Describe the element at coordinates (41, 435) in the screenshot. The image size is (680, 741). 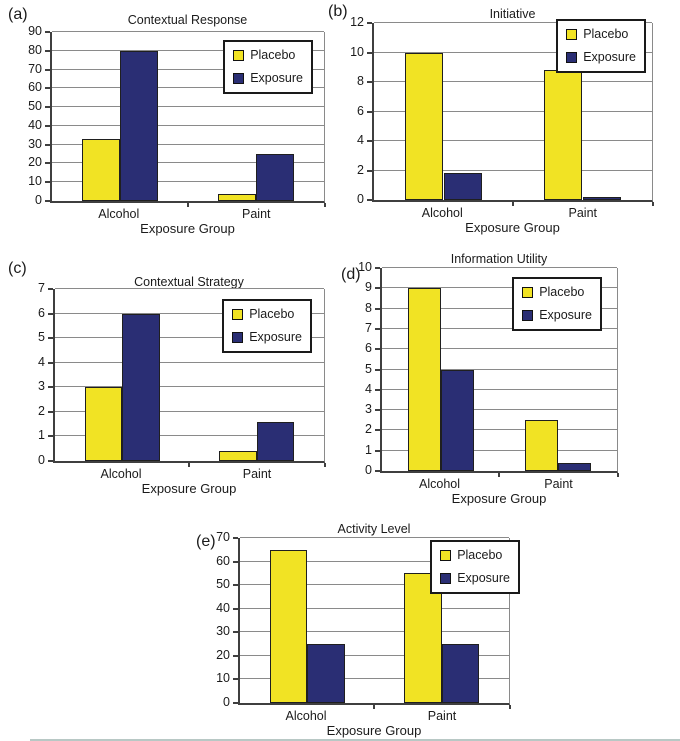
I see `y-tick-label: 1` at that location.